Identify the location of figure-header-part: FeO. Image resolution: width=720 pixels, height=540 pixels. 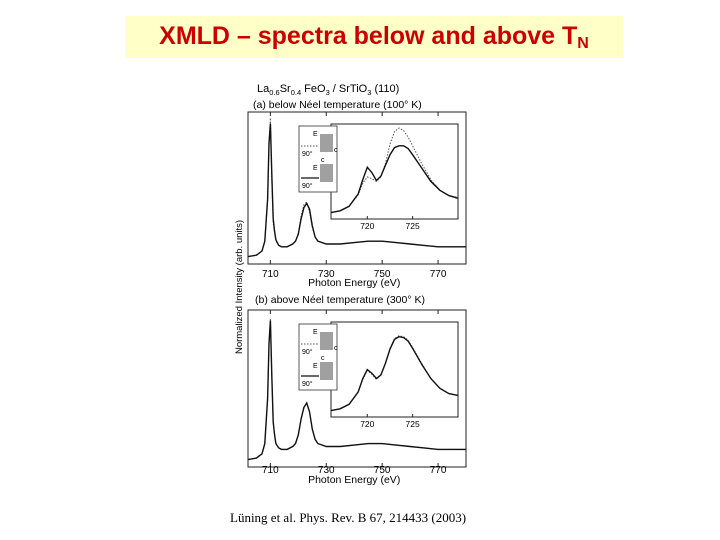
(313, 89).